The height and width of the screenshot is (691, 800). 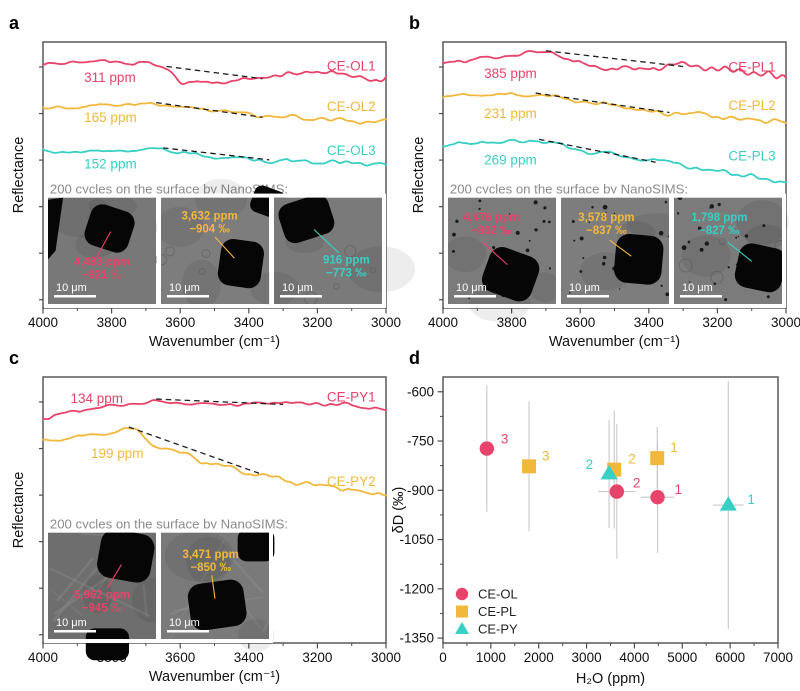 What do you see at coordinates (491, 657) in the screenshot?
I see `x-tick-label: 1000` at bounding box center [491, 657].